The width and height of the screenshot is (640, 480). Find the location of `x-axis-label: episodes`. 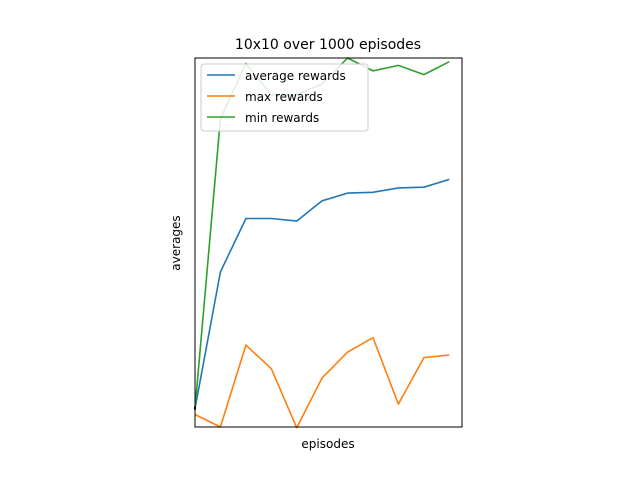

x-axis-label: episodes is located at coordinates (327, 444).